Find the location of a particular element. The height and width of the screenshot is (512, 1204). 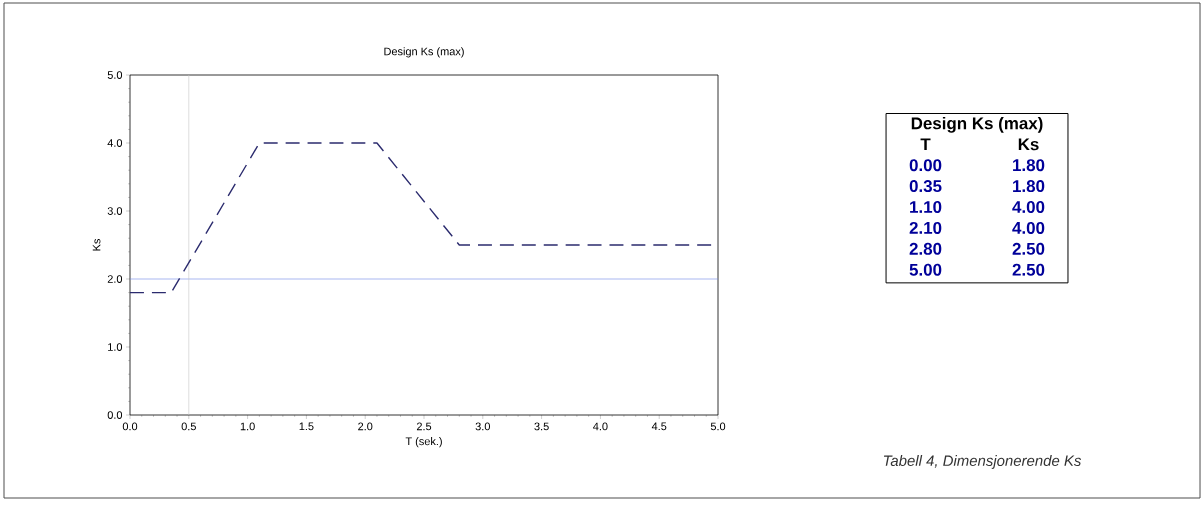

y-tick-label: 1.0 is located at coordinates (115, 347).